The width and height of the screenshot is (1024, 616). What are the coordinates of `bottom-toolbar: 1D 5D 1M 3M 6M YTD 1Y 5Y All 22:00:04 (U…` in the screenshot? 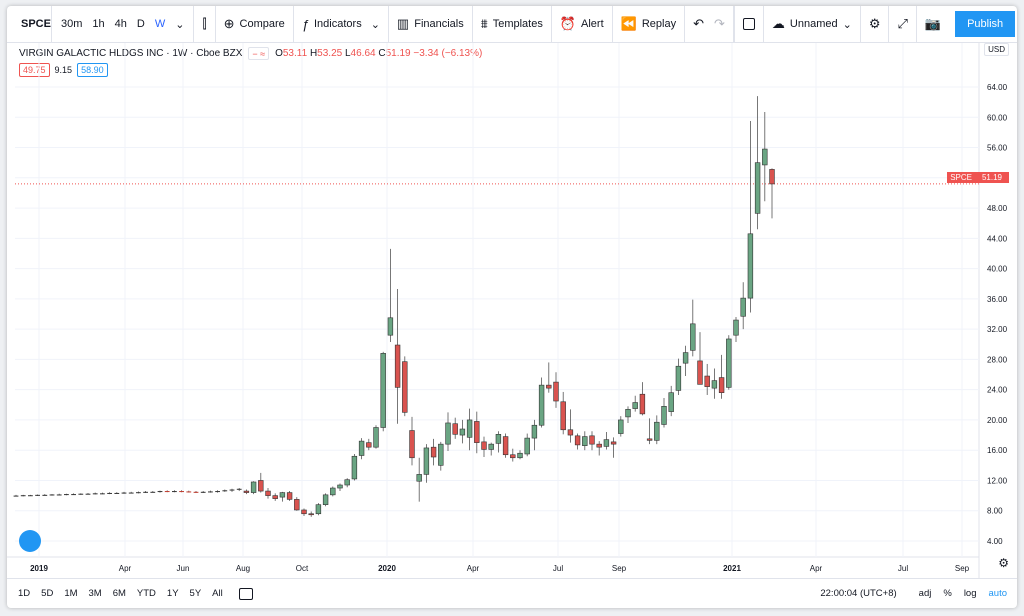 It's located at (512, 593).